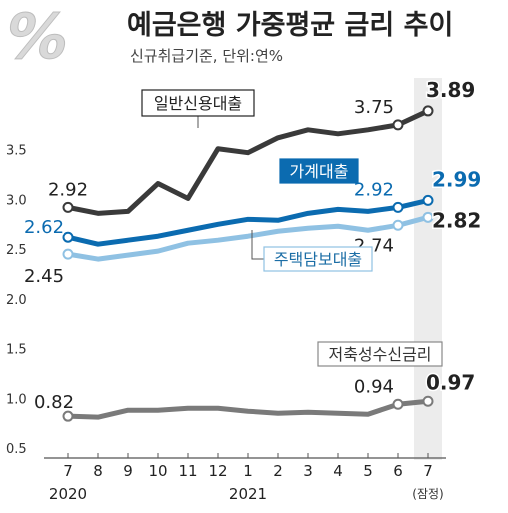 This screenshot has height=513, width=508. What do you see at coordinates (187, 471) in the screenshot?
I see `x-tick-label: 11` at bounding box center [187, 471].